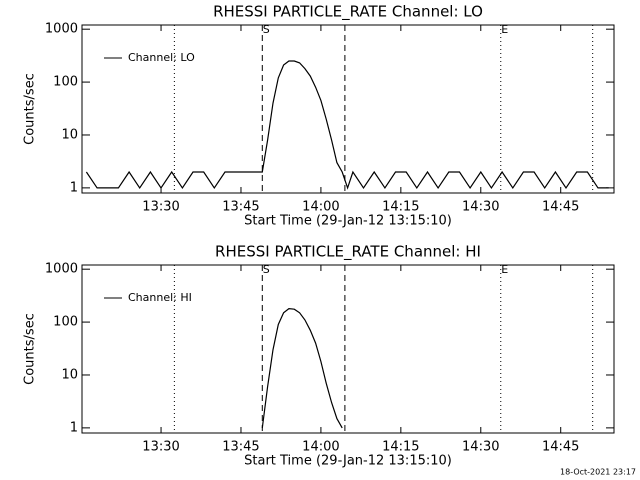 The width and height of the screenshot is (640, 480). Describe the element at coordinates (161, 57) in the screenshot. I see `legend-label: Channel: LO` at that location.